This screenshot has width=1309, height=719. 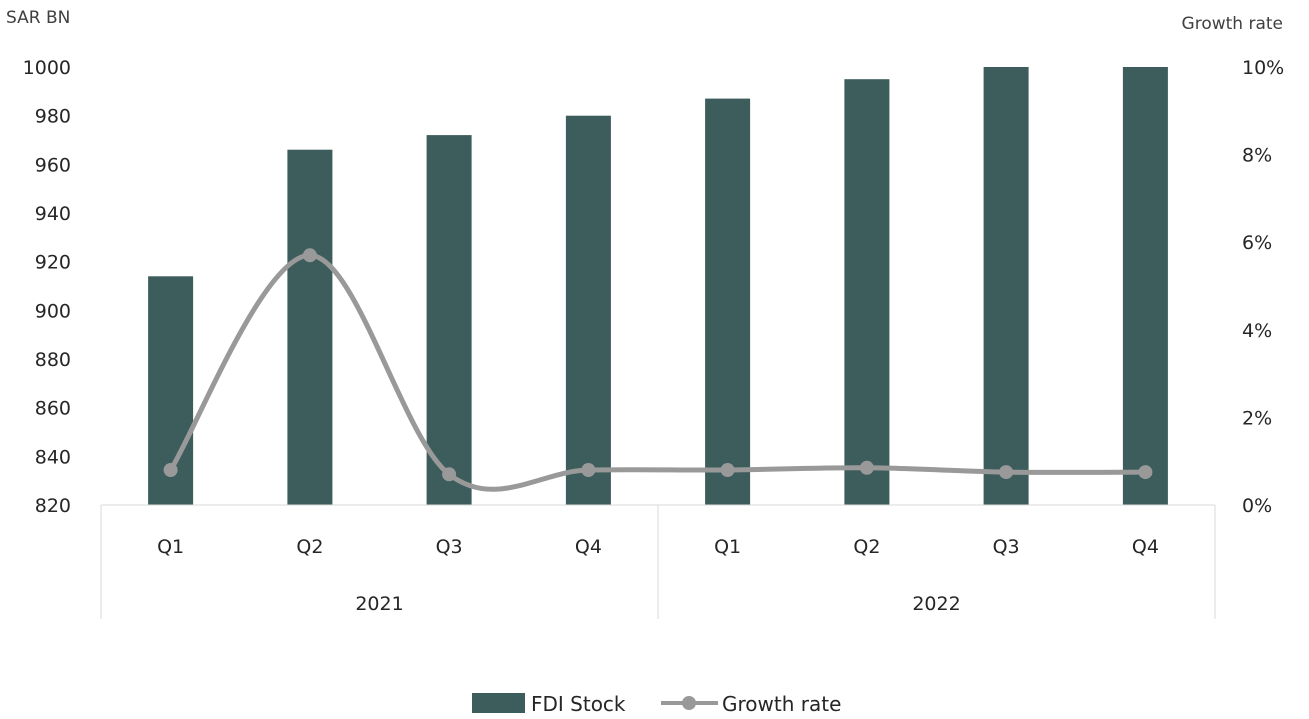 What do you see at coordinates (656, 704) in the screenshot?
I see `legend: FDI Stock Growth rate` at bounding box center [656, 704].